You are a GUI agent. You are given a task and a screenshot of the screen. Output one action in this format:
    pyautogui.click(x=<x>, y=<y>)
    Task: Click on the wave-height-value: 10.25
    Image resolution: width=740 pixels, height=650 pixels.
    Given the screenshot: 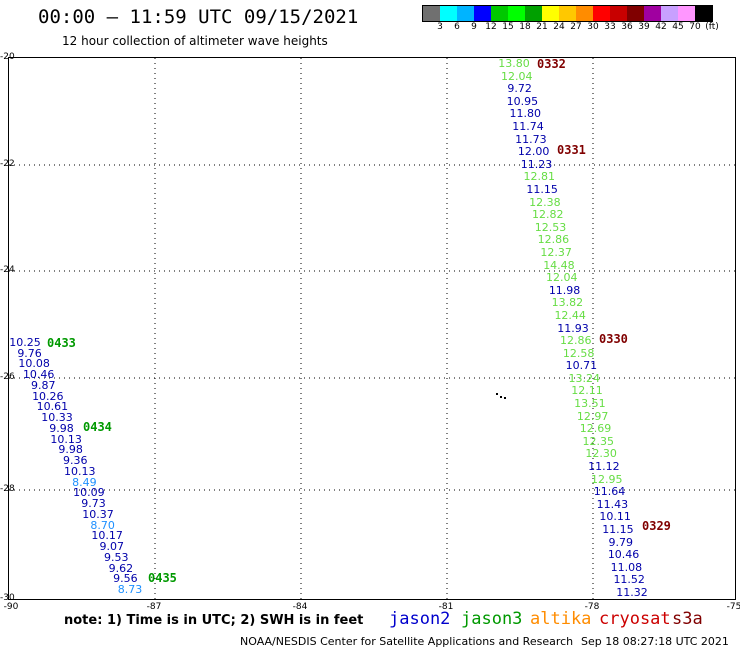 What is the action you would take?
    pyautogui.click(x=25, y=342)
    